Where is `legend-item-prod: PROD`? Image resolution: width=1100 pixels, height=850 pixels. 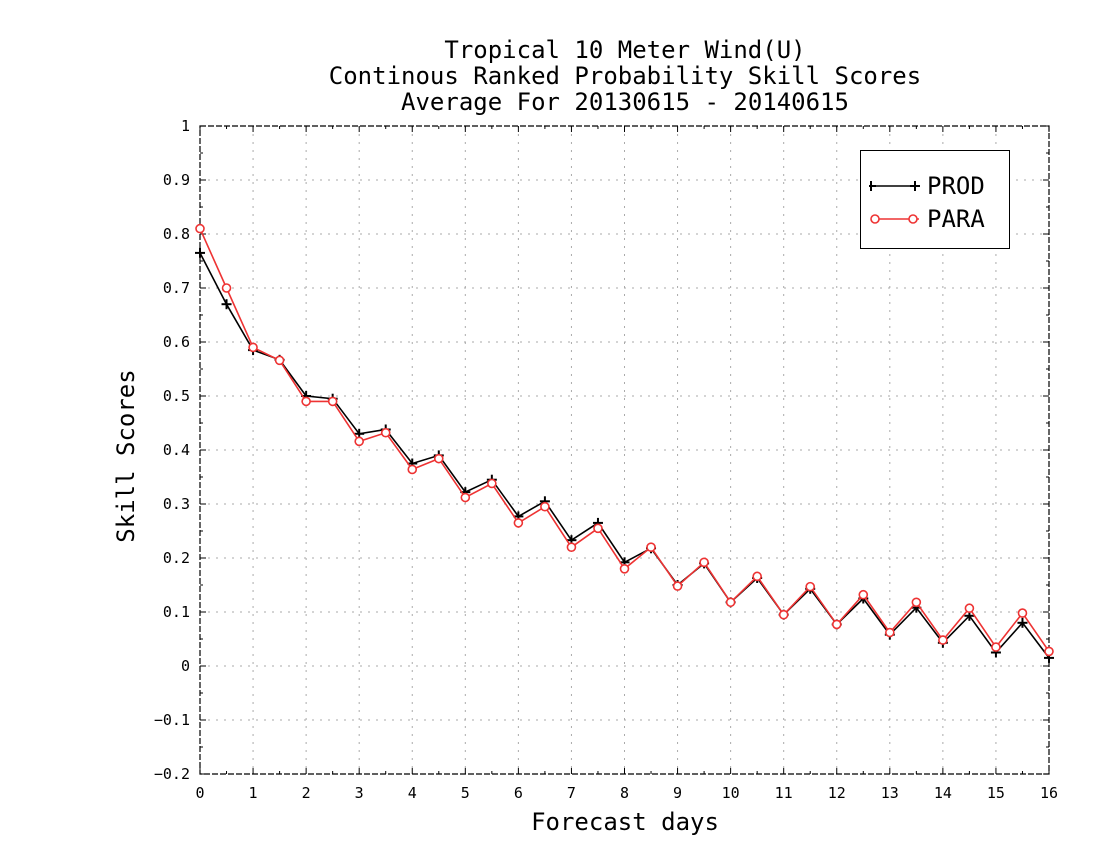
legend-item-prod: PROD is located at coordinates (927, 186).